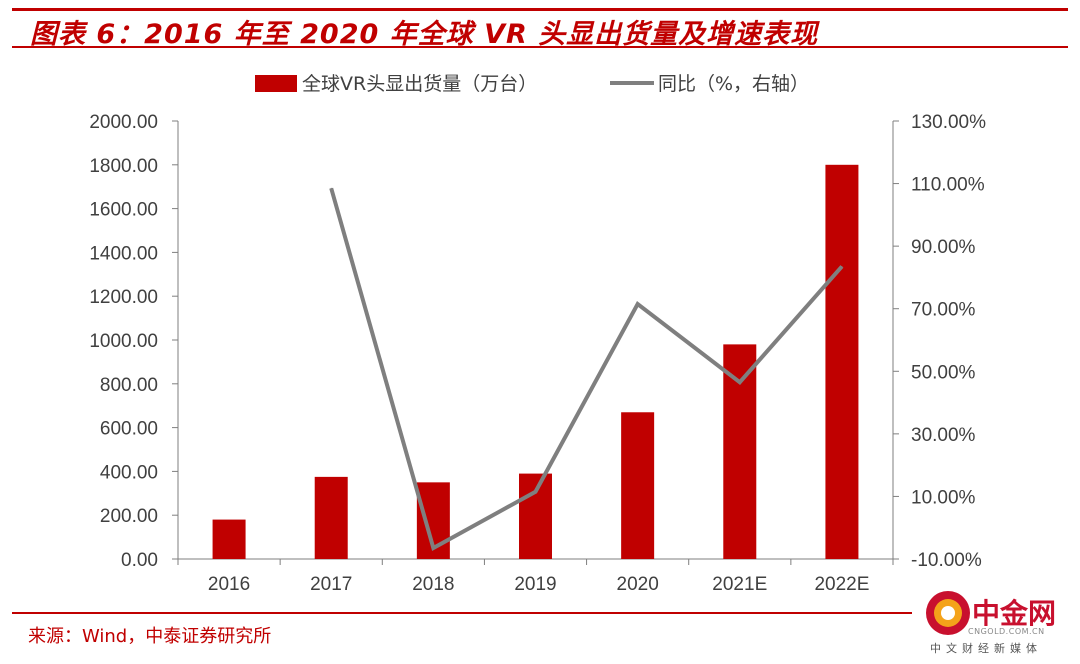  What do you see at coordinates (129, 385) in the screenshot?
I see `y-left-tick-label: 800.00` at bounding box center [129, 385].